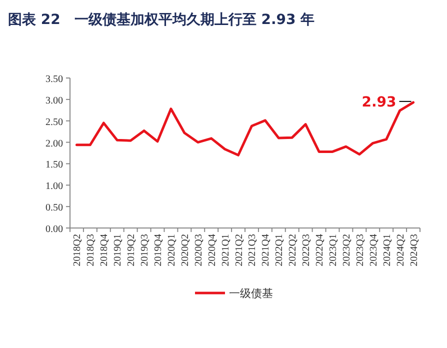  Describe the element at coordinates (145, 250) in the screenshot. I see `x-tick-label: 2019Q3` at that location.